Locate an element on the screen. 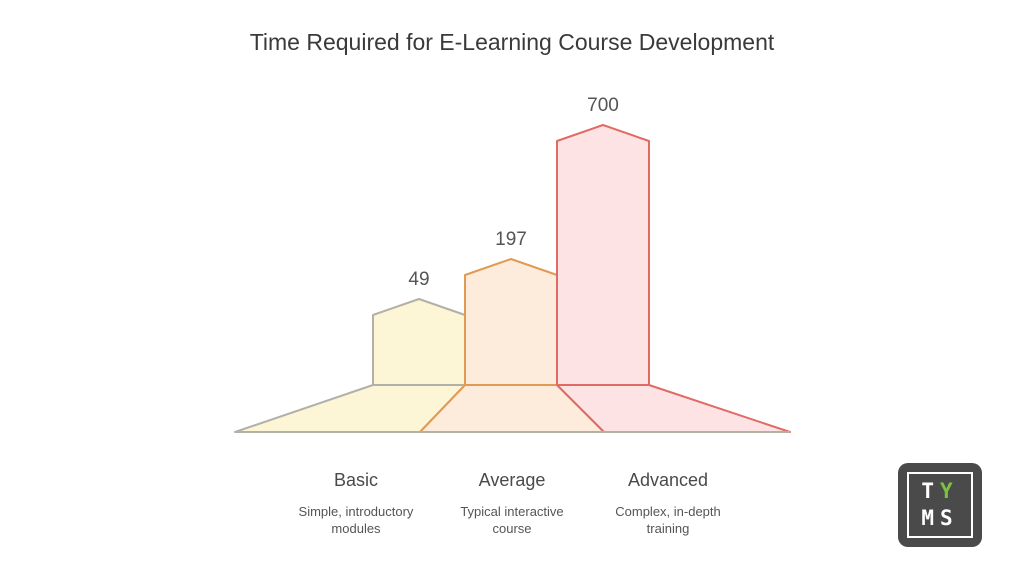 This screenshot has width=1024, height=576. sprout-icon: Y is located at coordinates (949, 491).